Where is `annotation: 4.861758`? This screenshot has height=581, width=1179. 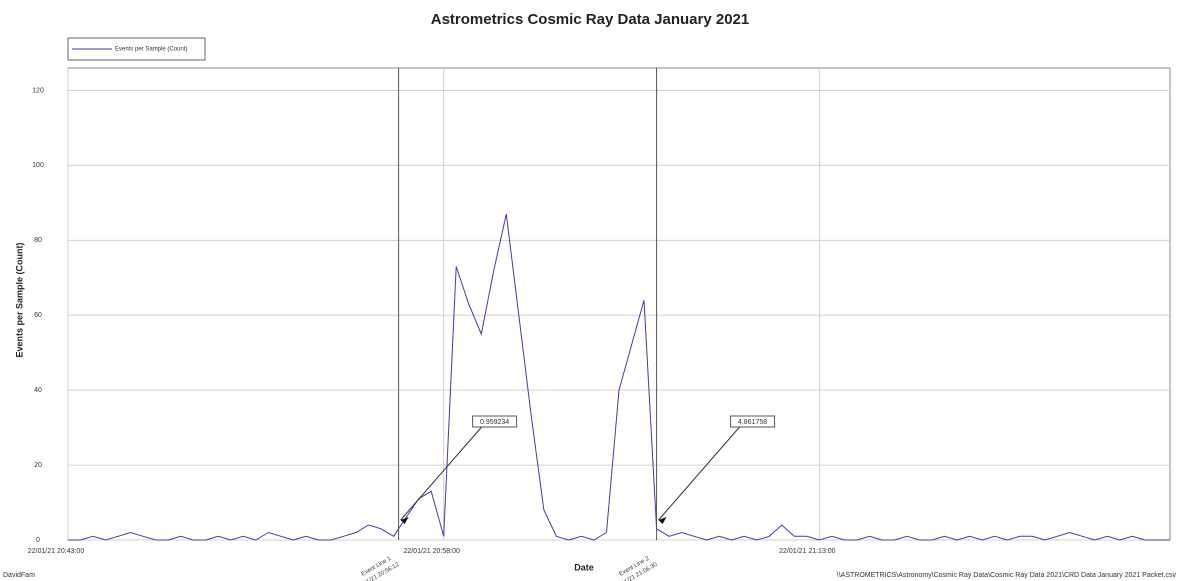 annotation: 4.861758 is located at coordinates (752, 422).